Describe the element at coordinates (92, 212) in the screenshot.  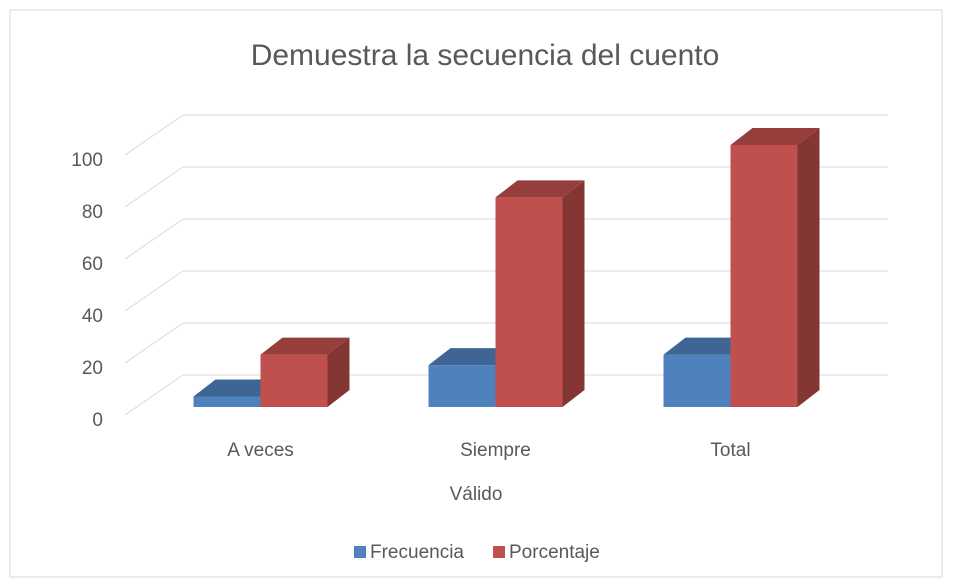
I see `y-tick-label: 80` at that location.